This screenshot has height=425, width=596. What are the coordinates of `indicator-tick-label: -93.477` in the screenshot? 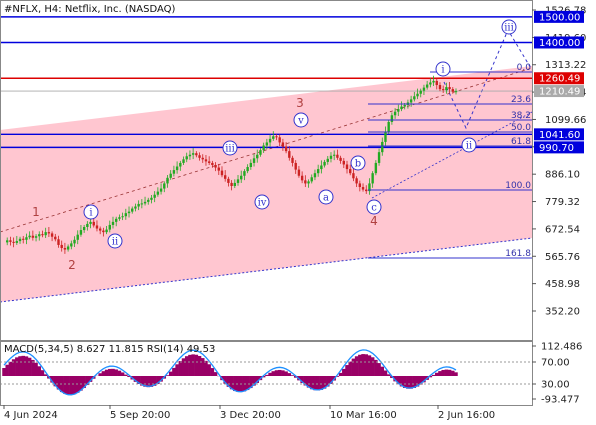 It's located at (560, 400).